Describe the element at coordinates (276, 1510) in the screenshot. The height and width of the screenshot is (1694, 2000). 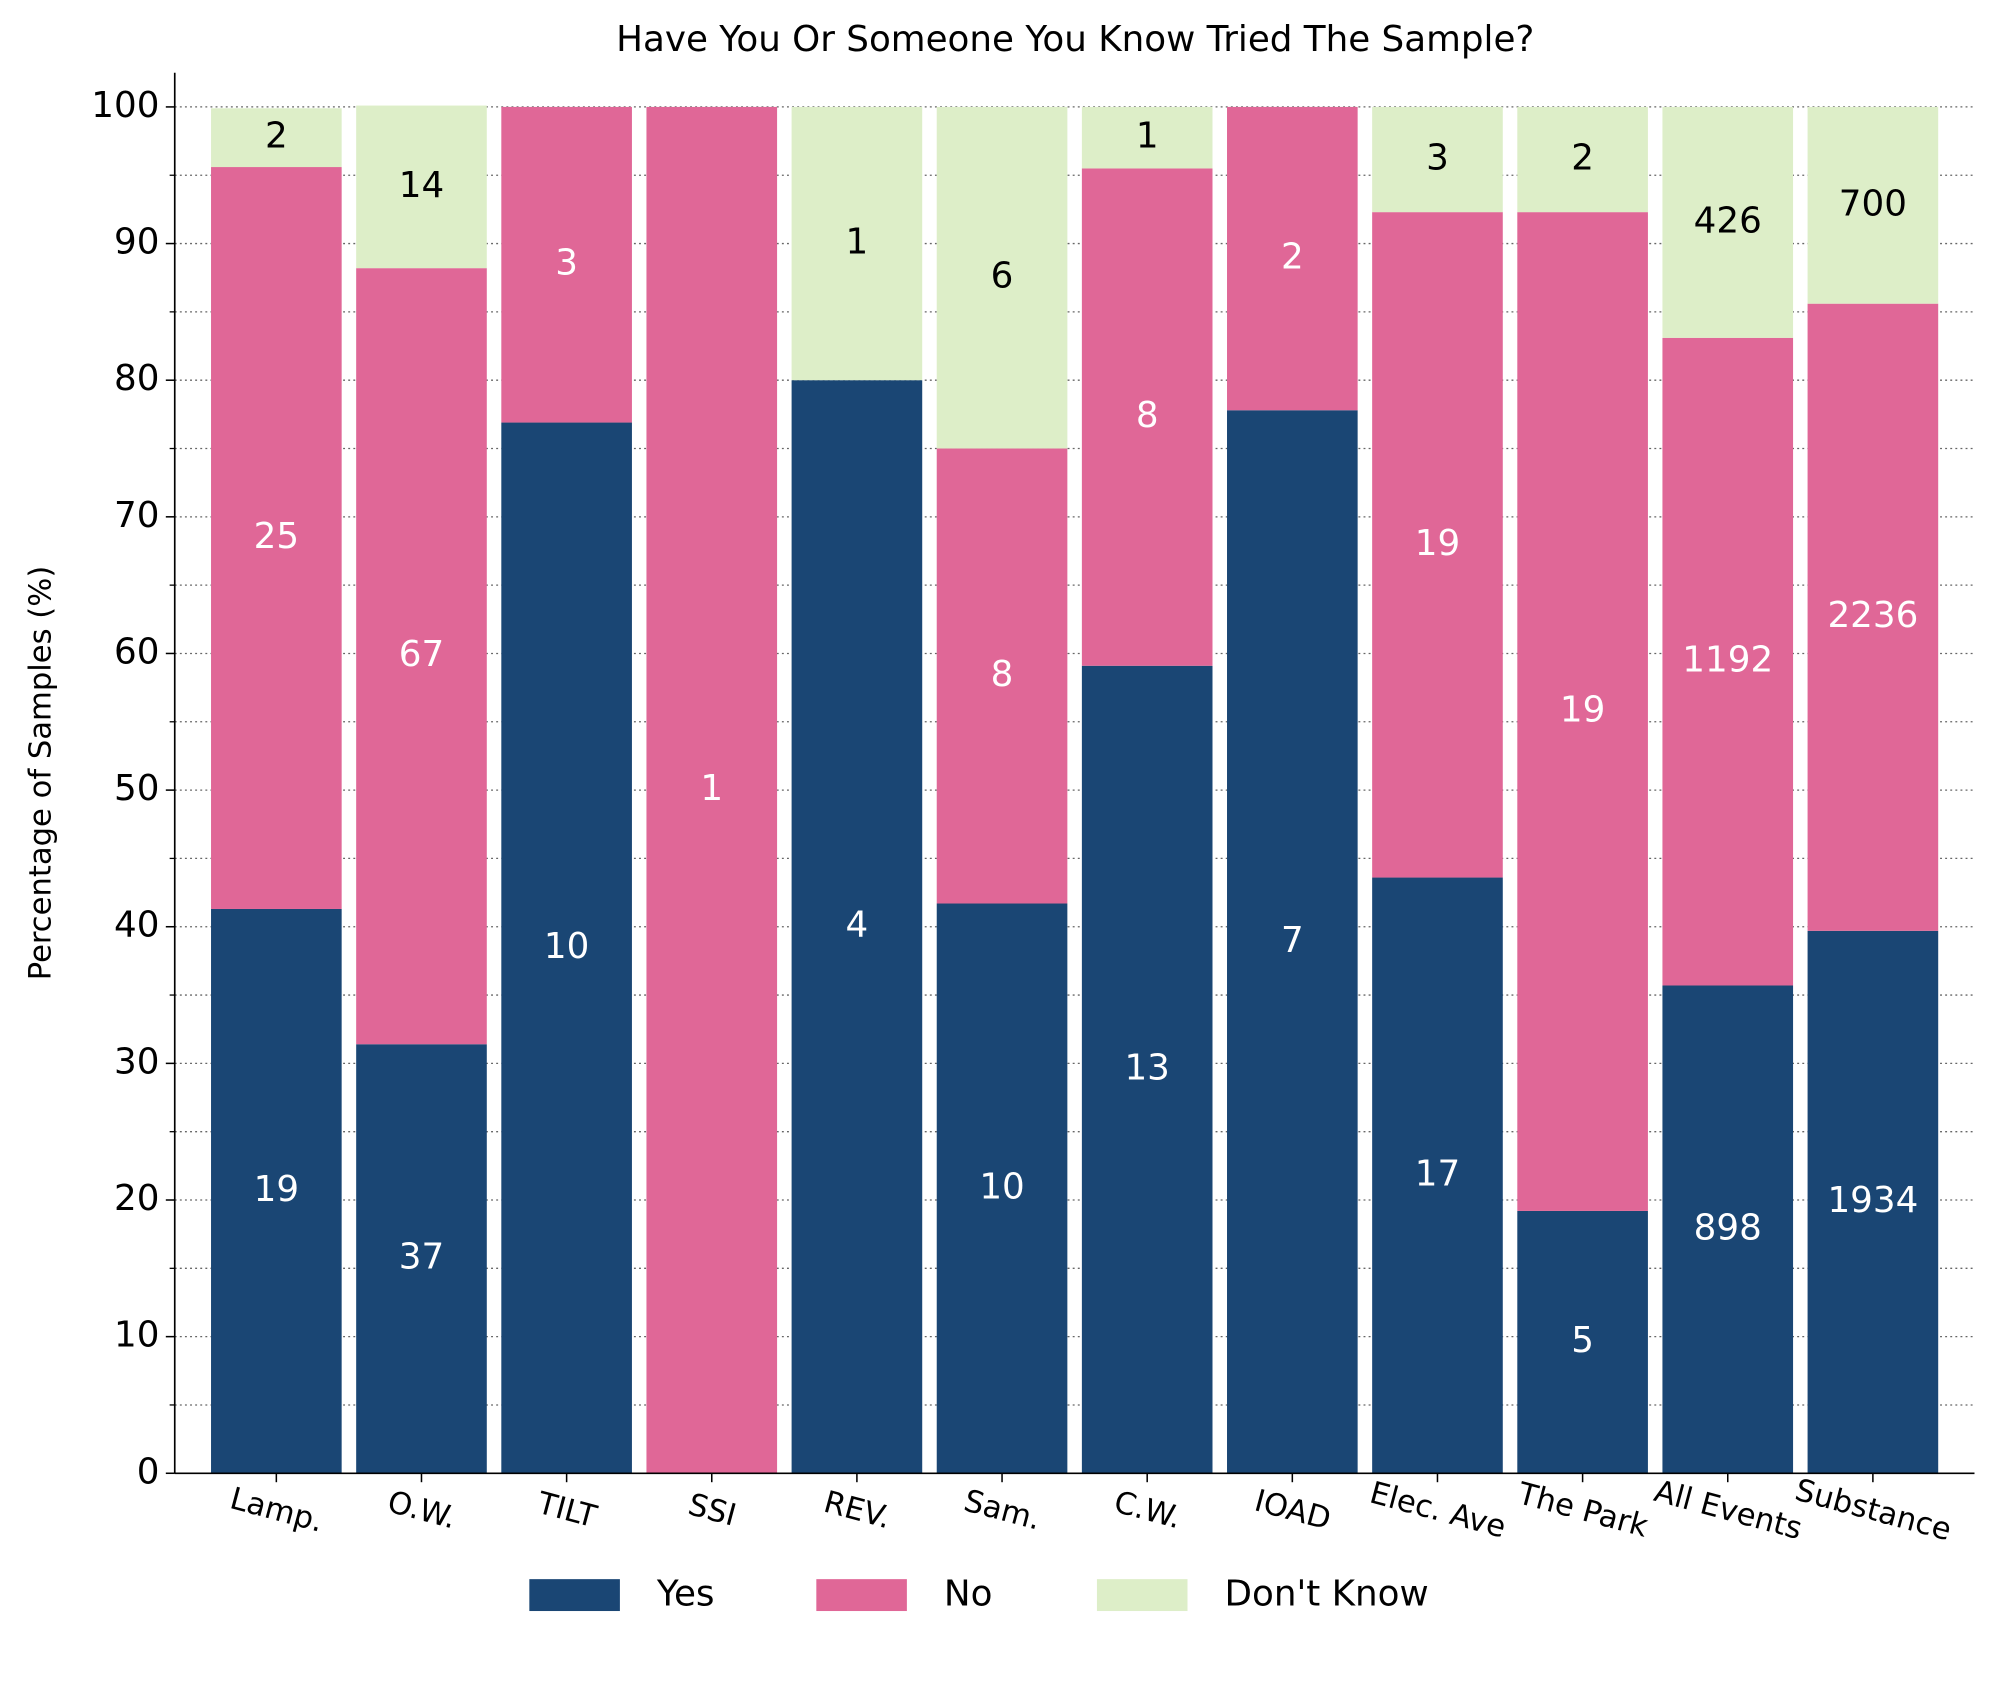
I see `x-tick-label: Lamp.` at that location.